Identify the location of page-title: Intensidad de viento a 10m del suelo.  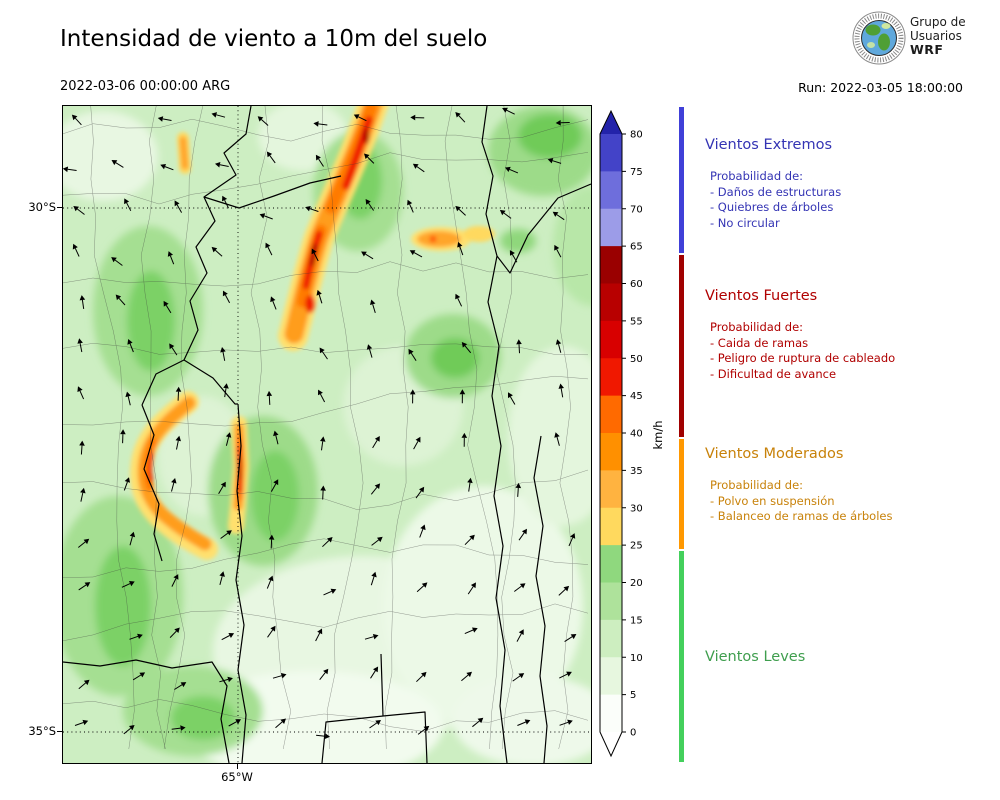
(274, 39).